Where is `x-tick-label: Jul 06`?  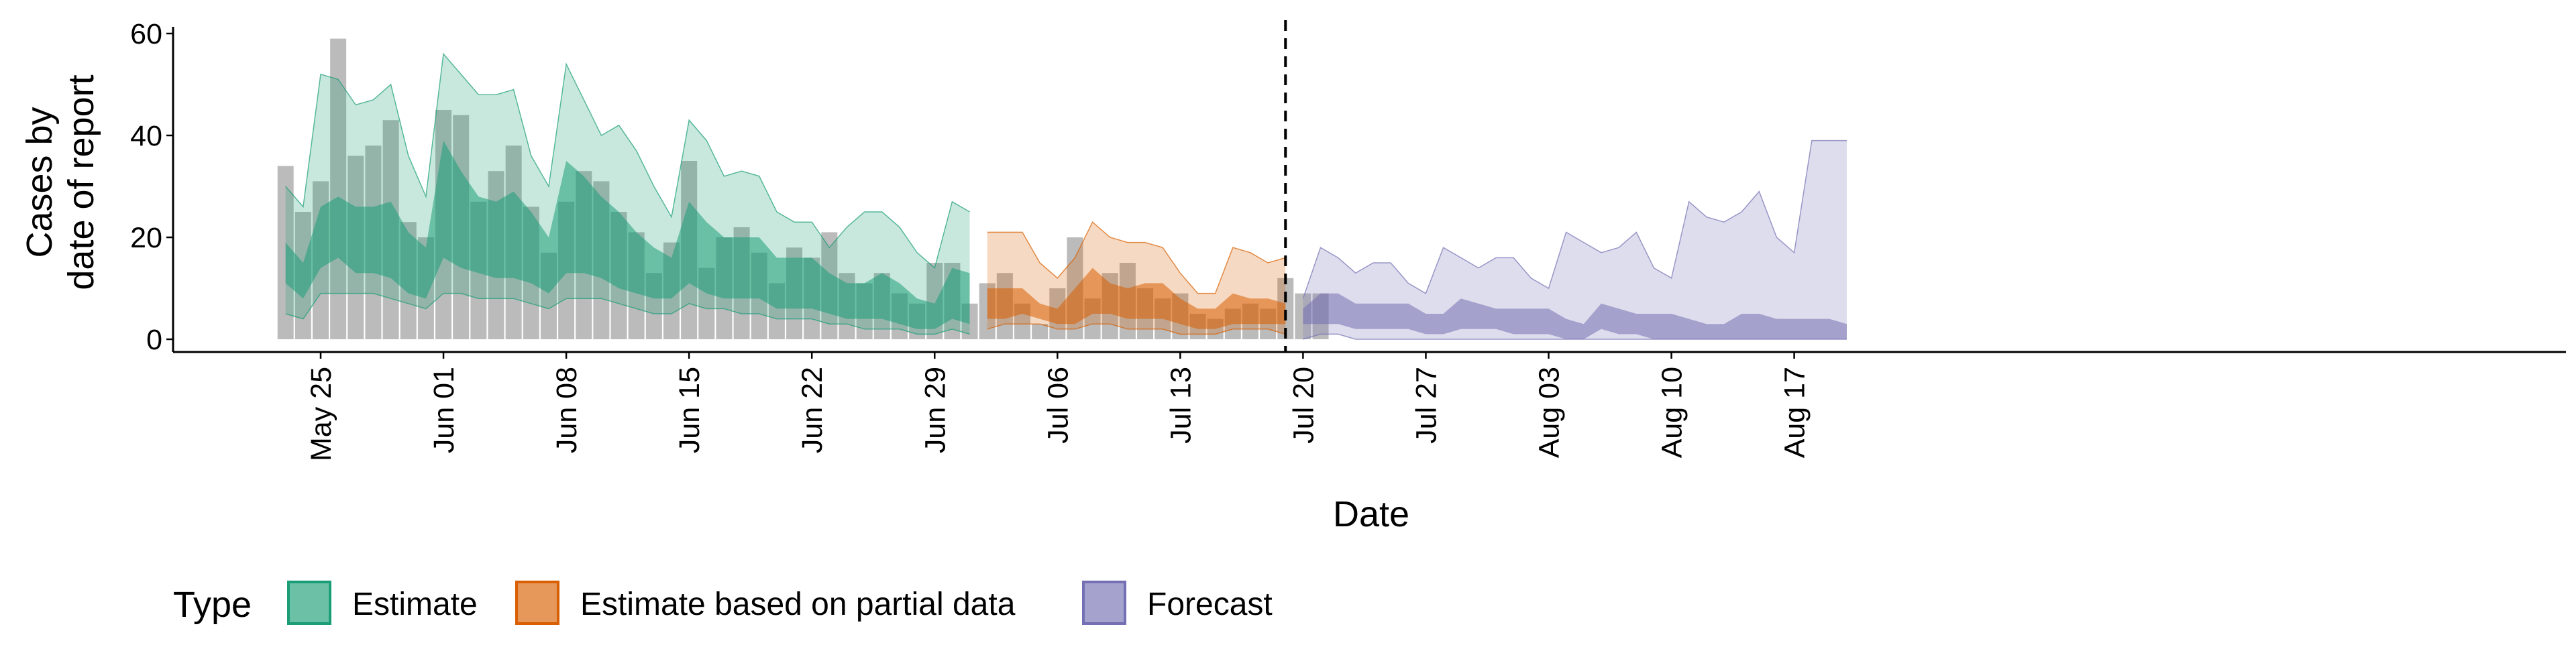 x-tick-label: Jul 06 is located at coordinates (1058, 405).